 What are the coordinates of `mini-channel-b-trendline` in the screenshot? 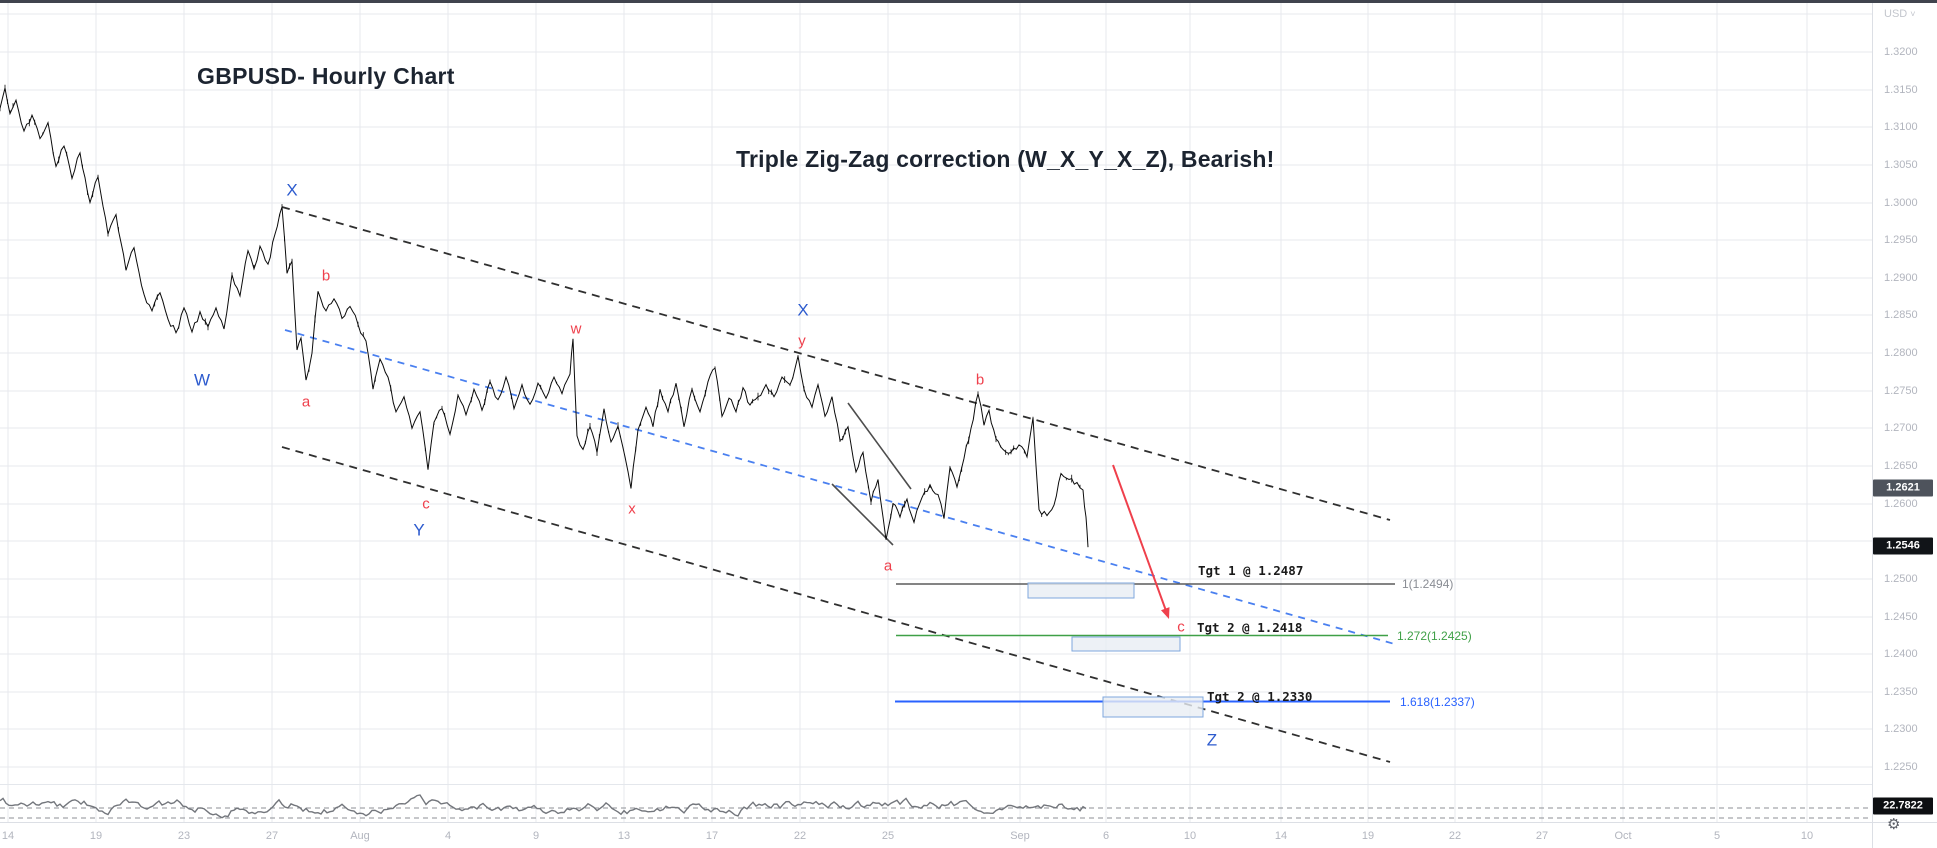 It's located at (862, 514).